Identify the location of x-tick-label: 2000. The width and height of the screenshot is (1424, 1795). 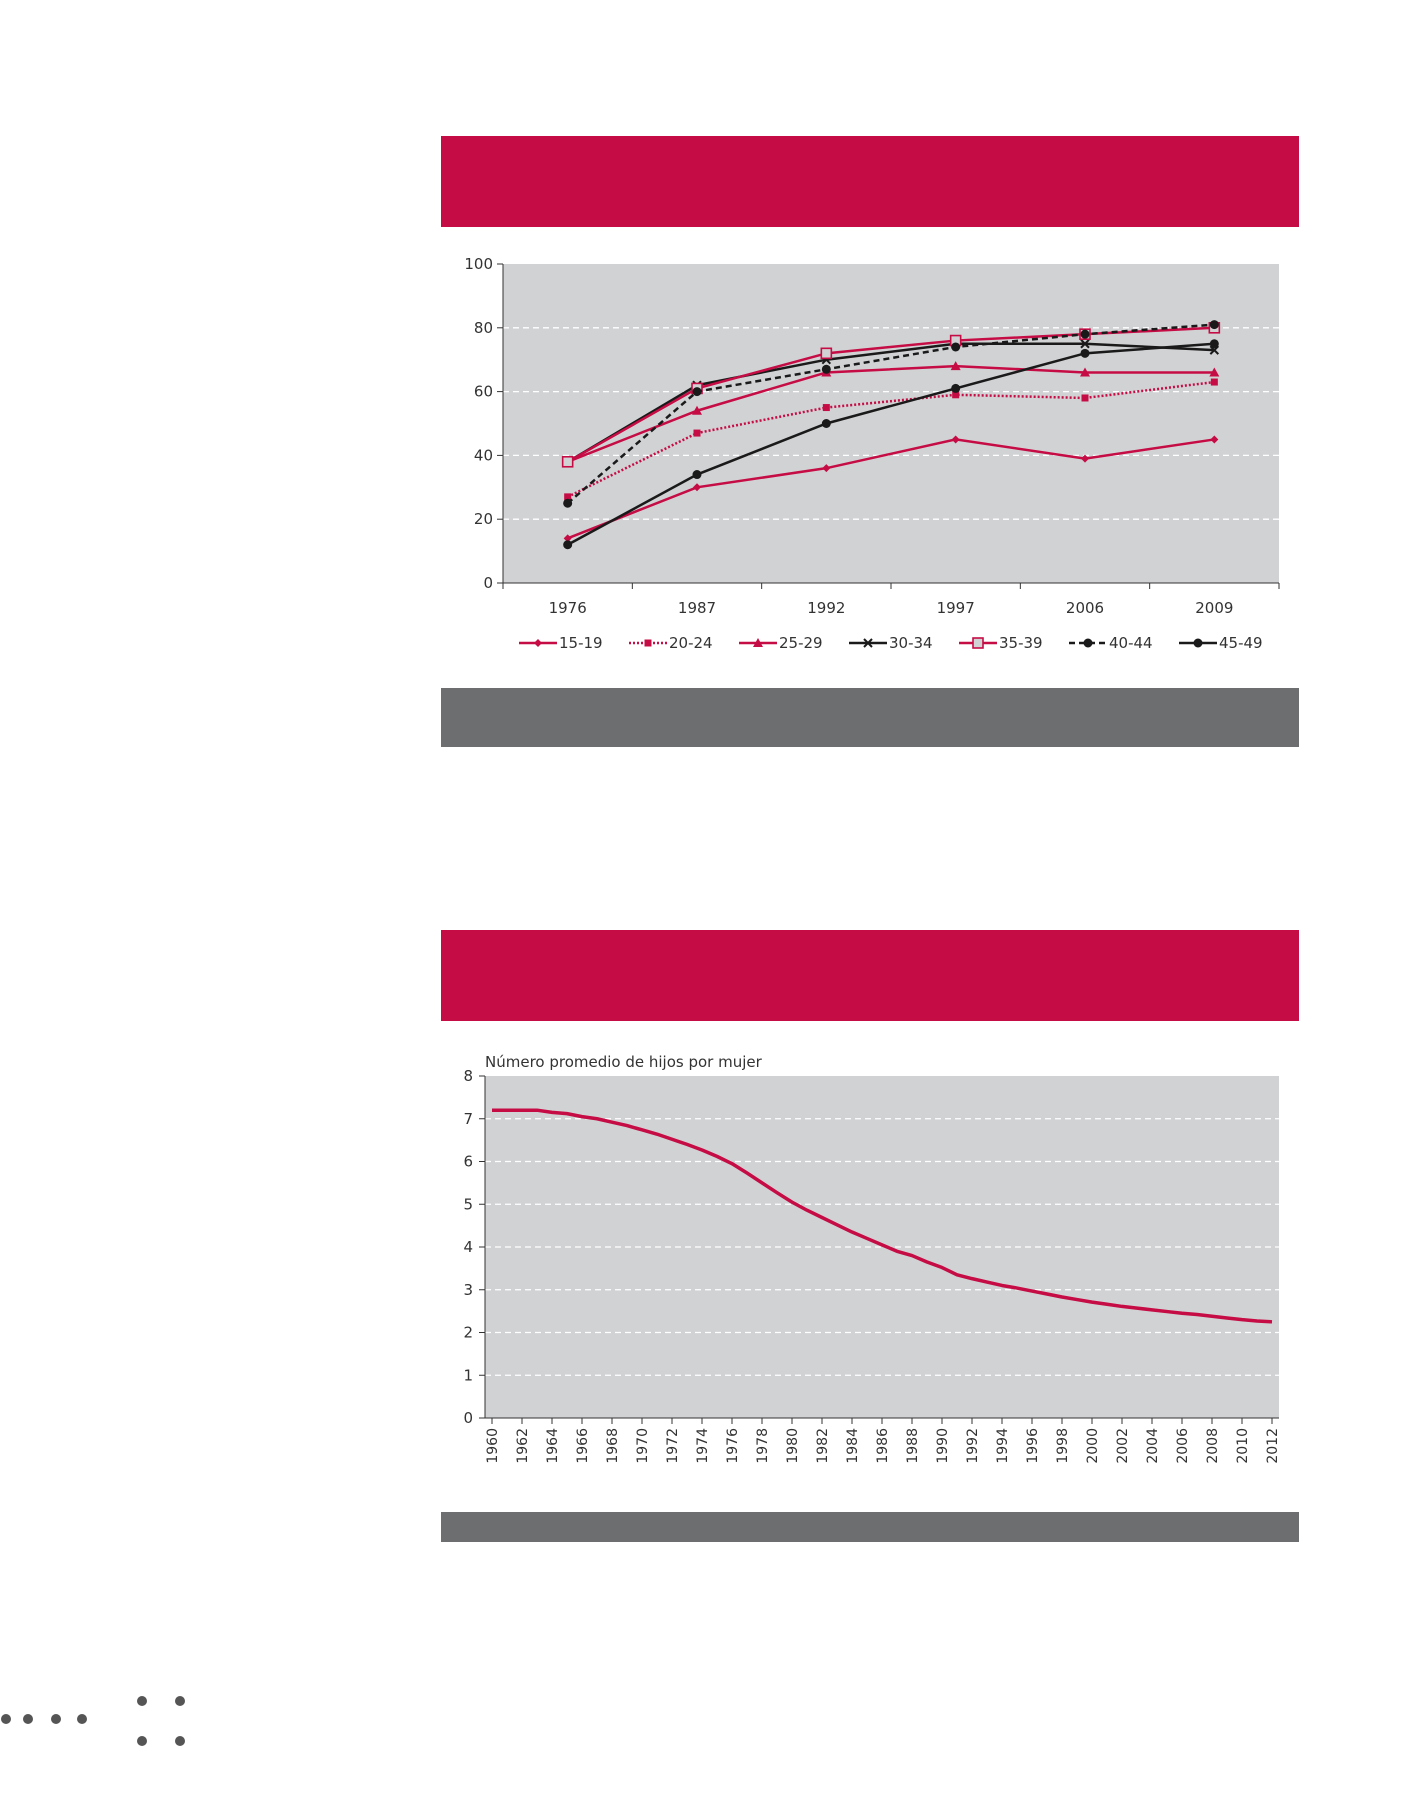
(1093, 1446).